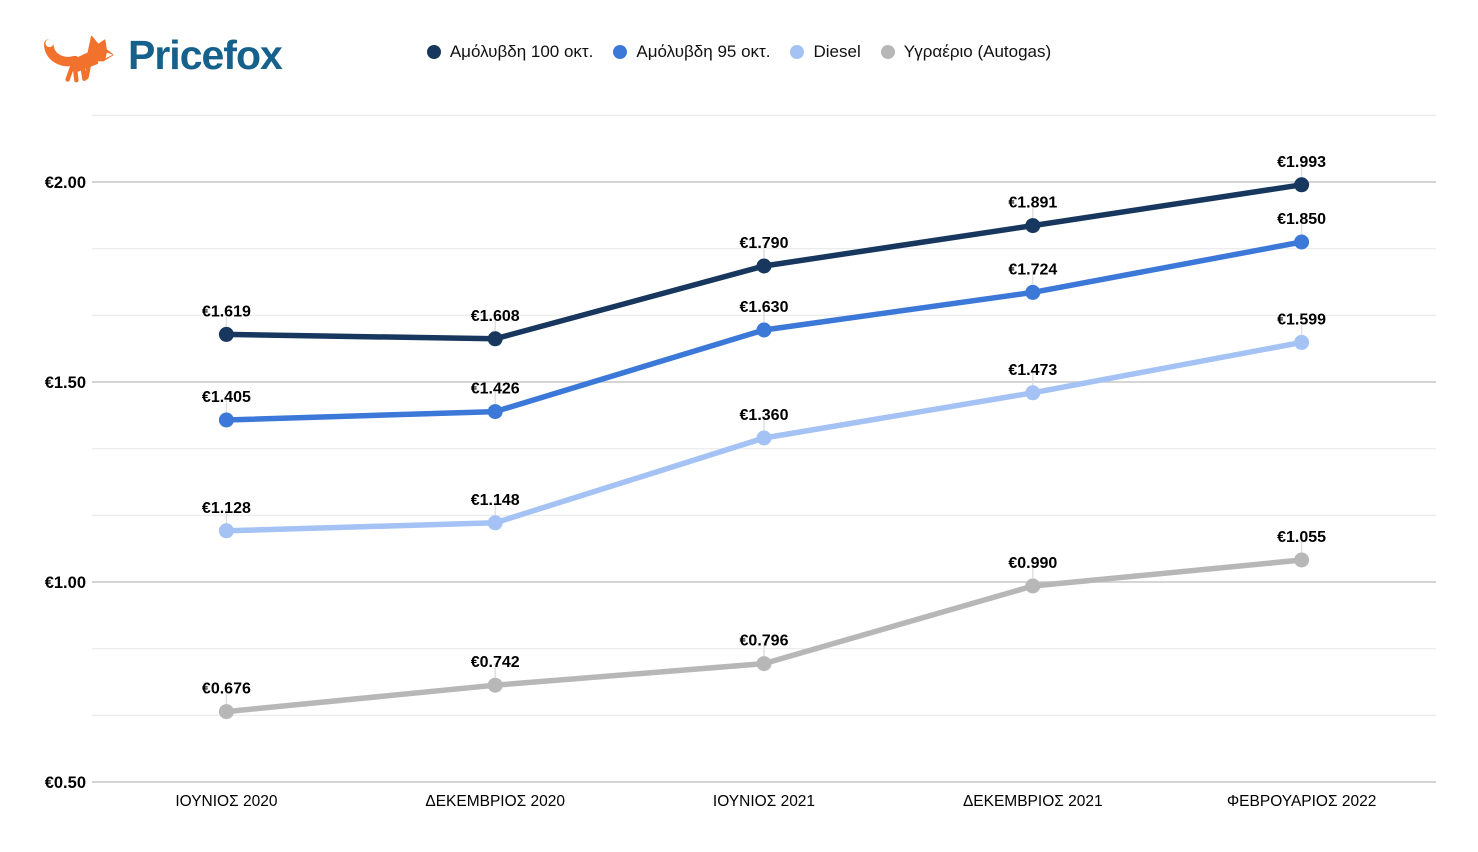 This screenshot has height=852, width=1478. Describe the element at coordinates (825, 52) in the screenshot. I see `legend-item-diesel: Diesel` at that location.